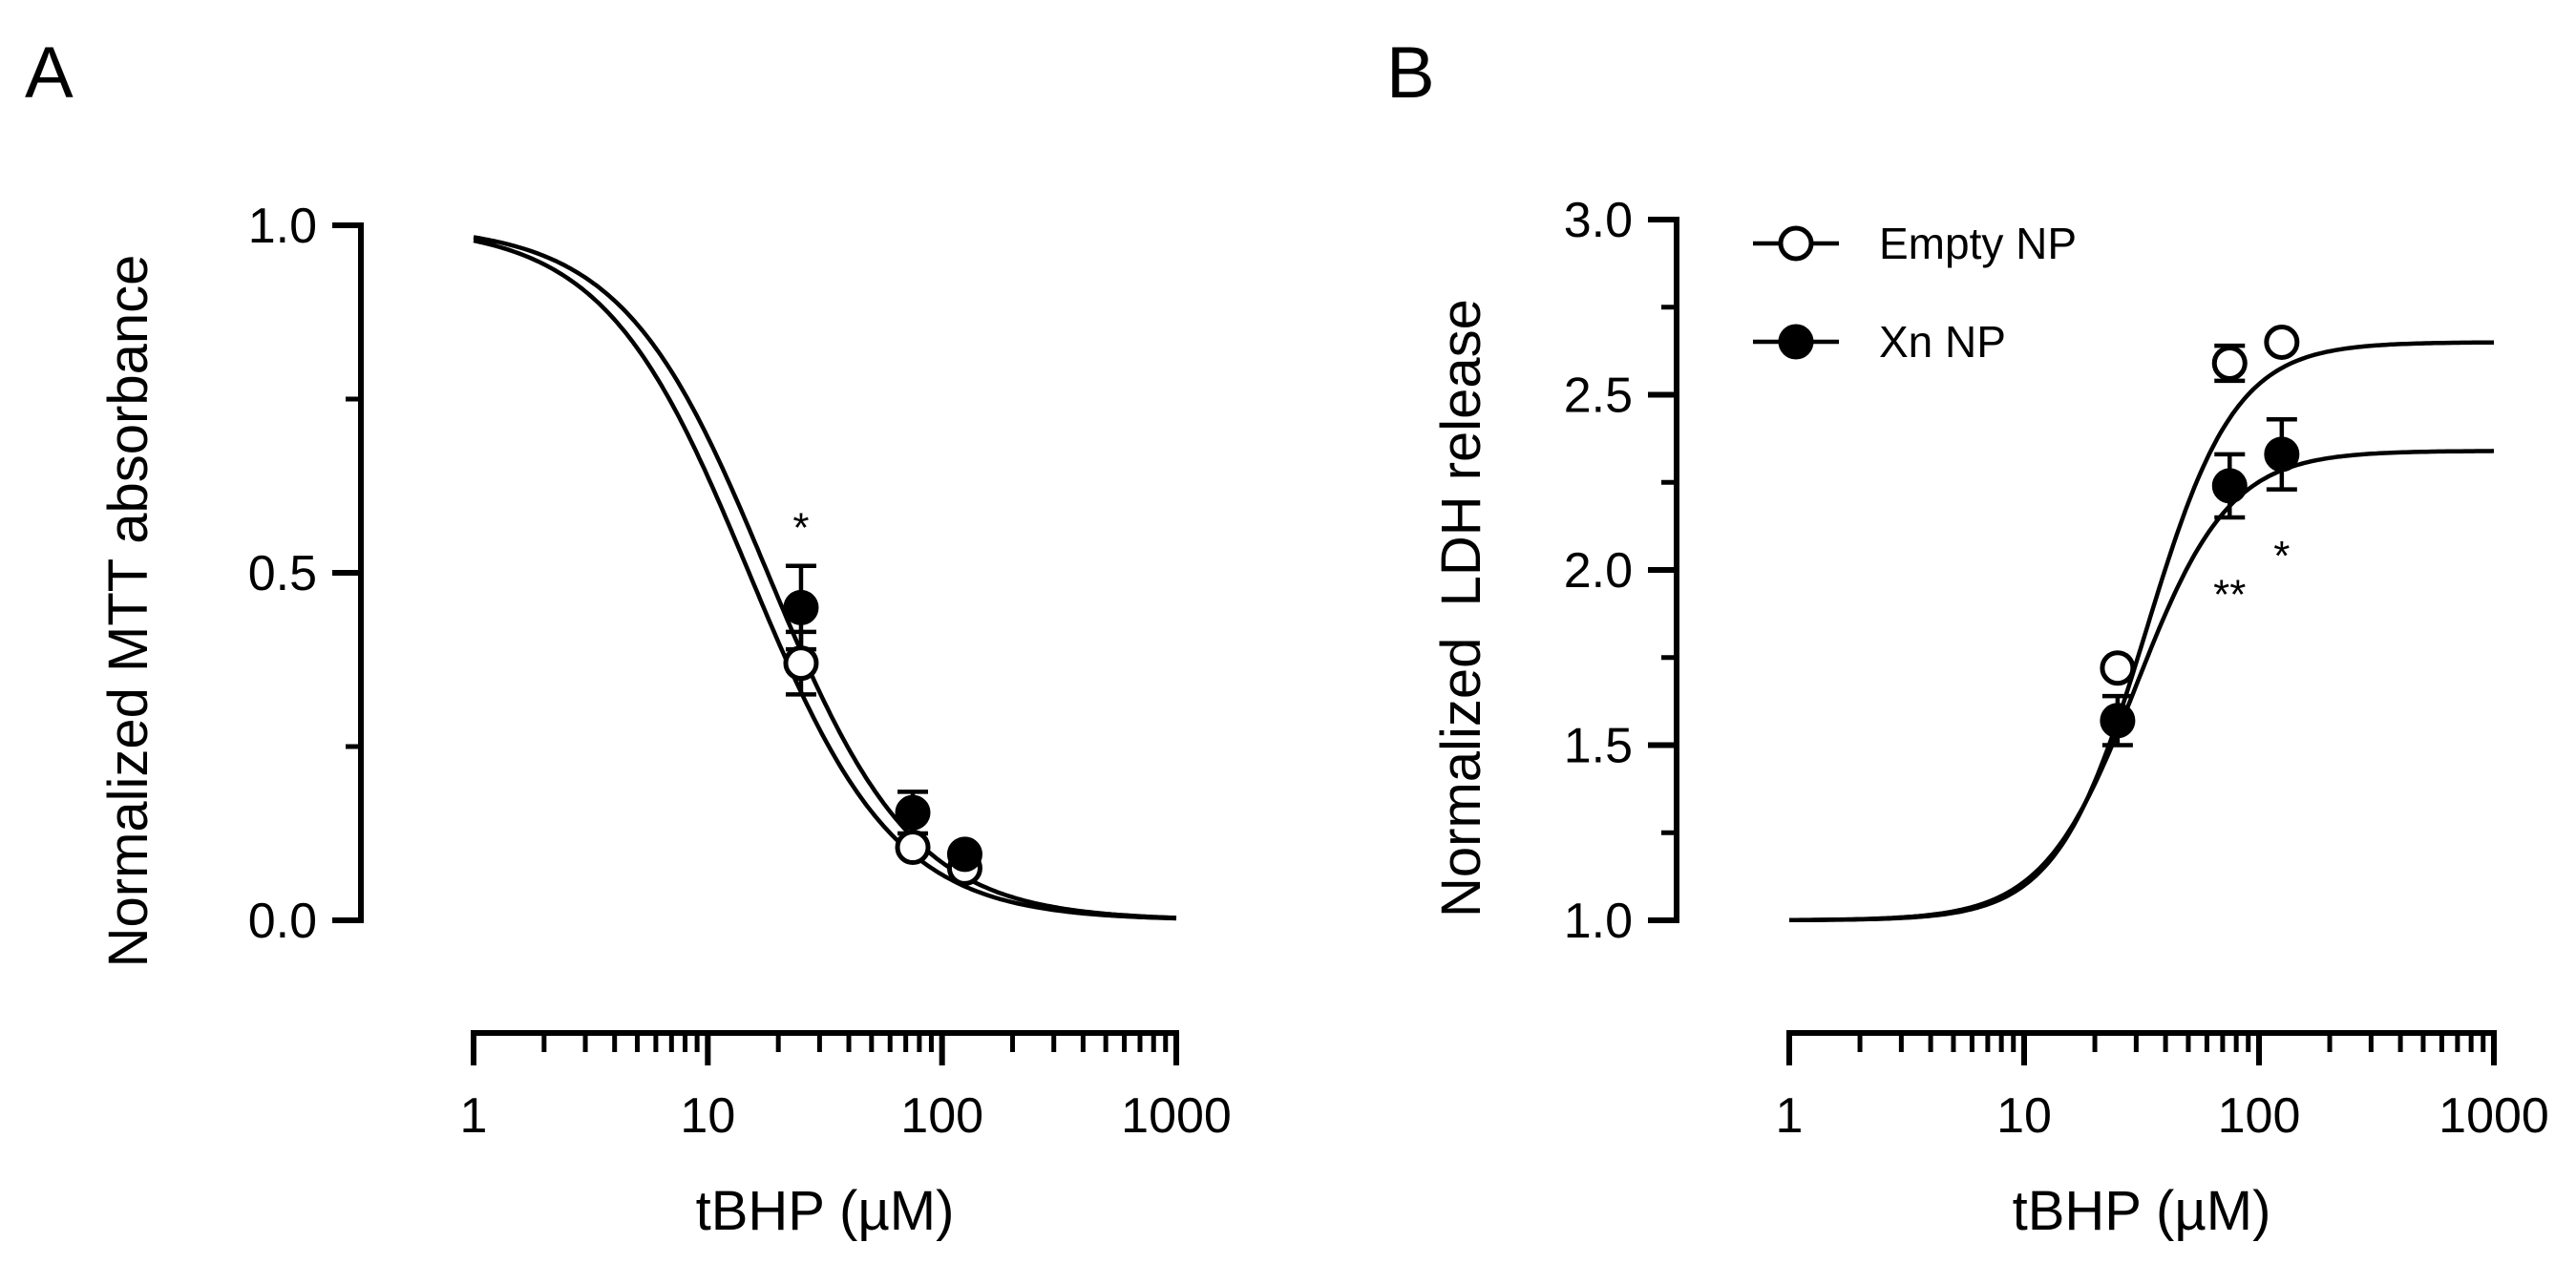 The image size is (2576, 1285). What do you see at coordinates (1598, 571) in the screenshot?
I see `y-tick-label: 2.0` at bounding box center [1598, 571].